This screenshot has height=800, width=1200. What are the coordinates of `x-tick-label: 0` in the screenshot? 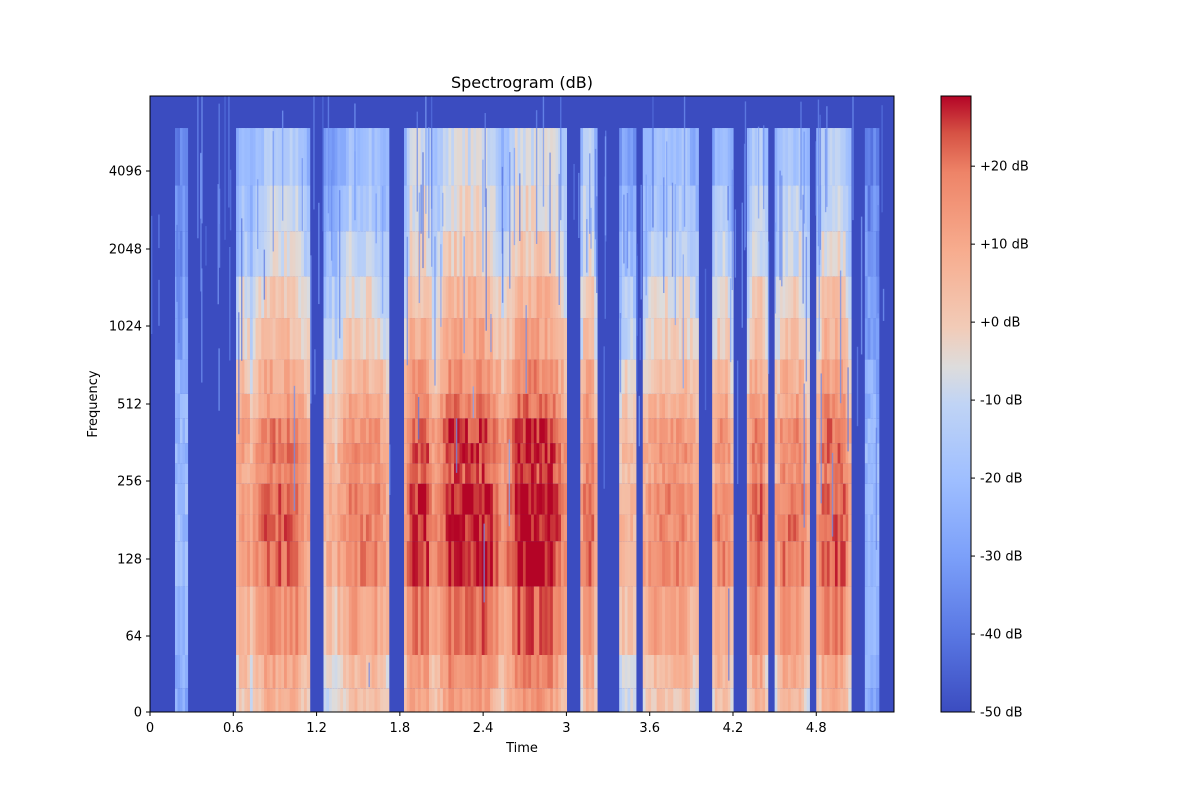 It's located at (150, 728).